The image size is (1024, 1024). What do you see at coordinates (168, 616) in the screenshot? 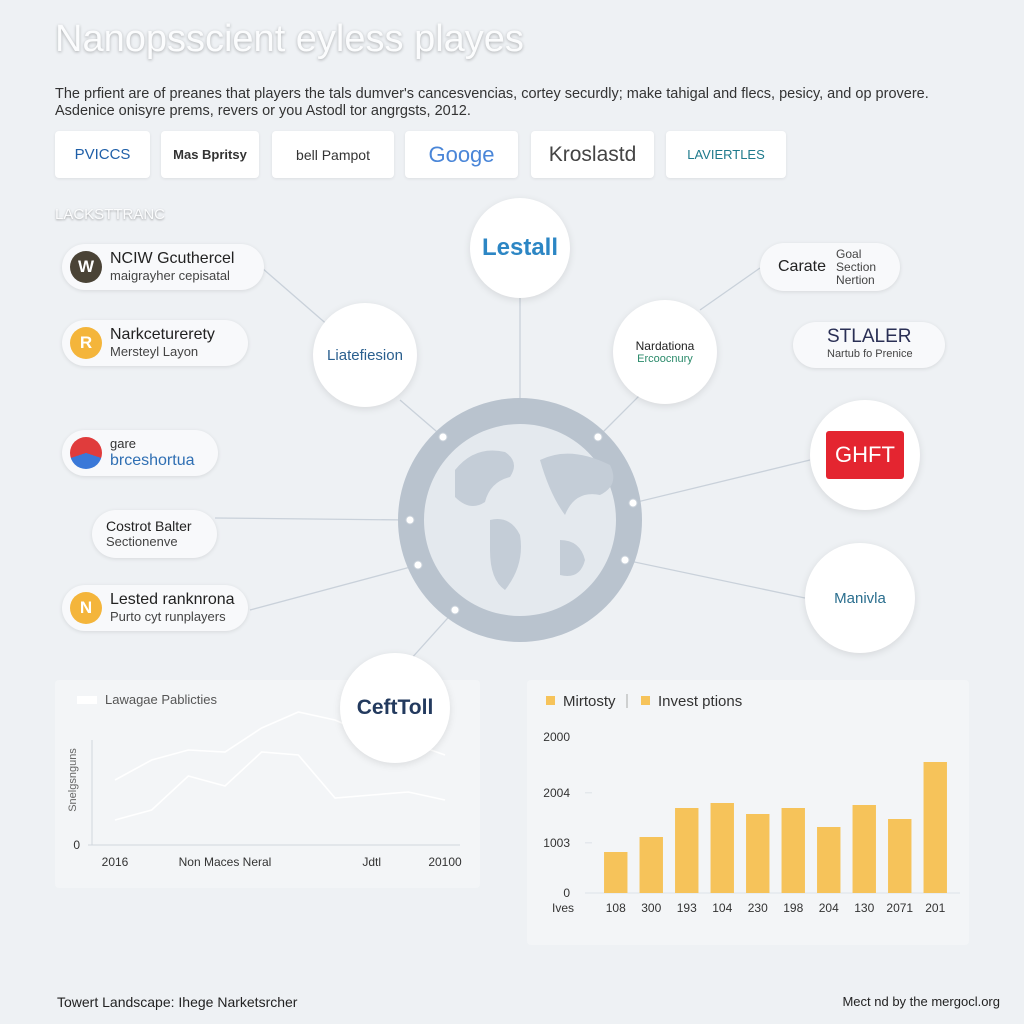
I see `item-subtitle: Purto cyt runplayers` at bounding box center [168, 616].